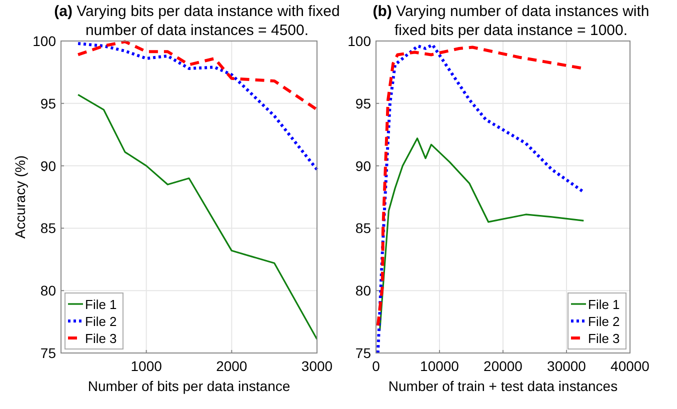  I want to click on x-axis-title: Number of bits per data instance, so click(189, 386).